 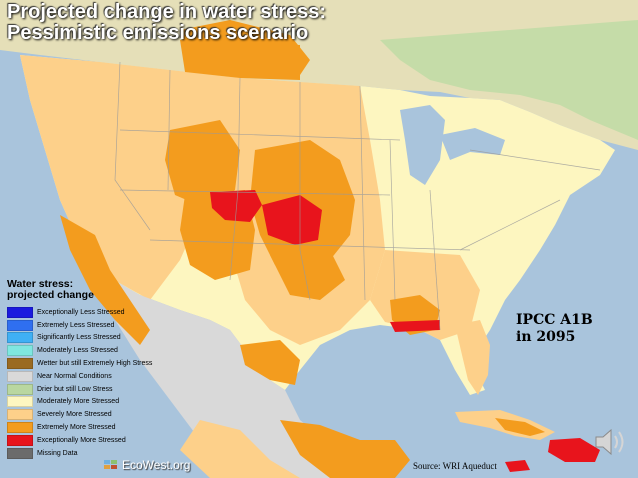 I want to click on legend-item: Extremely More Stressed, so click(x=79, y=427).